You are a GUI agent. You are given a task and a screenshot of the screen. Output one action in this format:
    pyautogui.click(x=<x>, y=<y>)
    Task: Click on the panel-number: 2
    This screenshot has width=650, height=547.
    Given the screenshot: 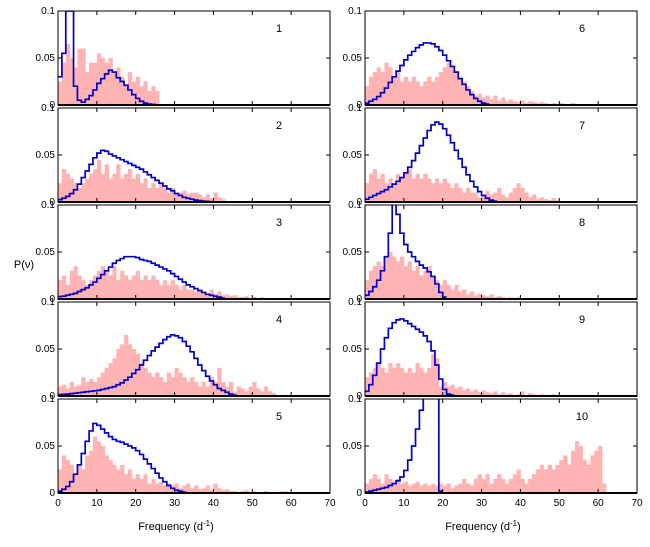 What is the action you would take?
    pyautogui.click(x=279, y=126)
    